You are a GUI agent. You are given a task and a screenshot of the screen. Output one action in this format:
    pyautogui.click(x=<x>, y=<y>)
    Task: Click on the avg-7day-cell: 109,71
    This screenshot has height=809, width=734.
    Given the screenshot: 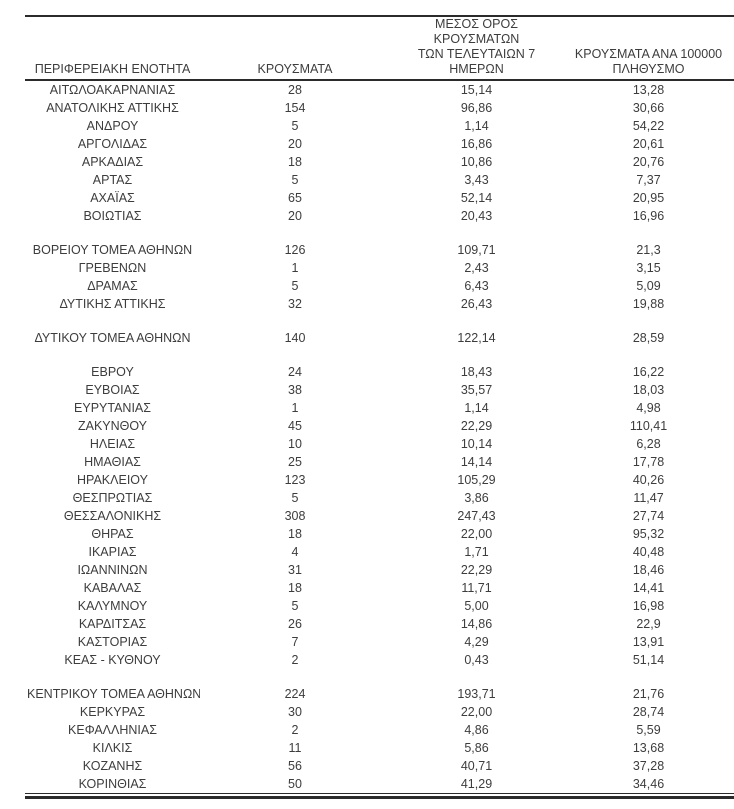 What is the action you would take?
    pyautogui.click(x=476, y=250)
    